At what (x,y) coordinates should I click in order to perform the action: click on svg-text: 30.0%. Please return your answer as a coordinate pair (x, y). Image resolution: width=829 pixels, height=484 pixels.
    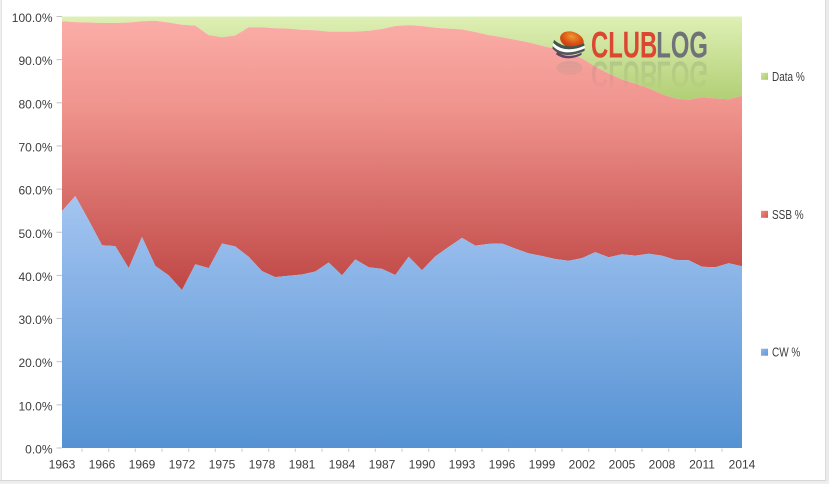
    Looking at the image, I should click on (35, 320).